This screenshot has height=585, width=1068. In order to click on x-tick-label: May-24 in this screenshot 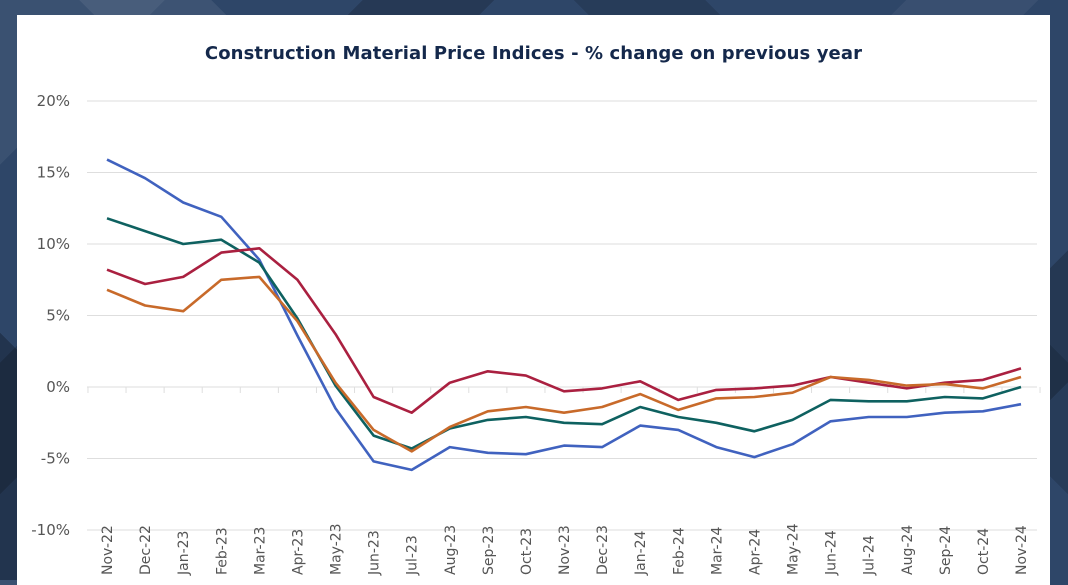, I will do `click(794, 549)`.